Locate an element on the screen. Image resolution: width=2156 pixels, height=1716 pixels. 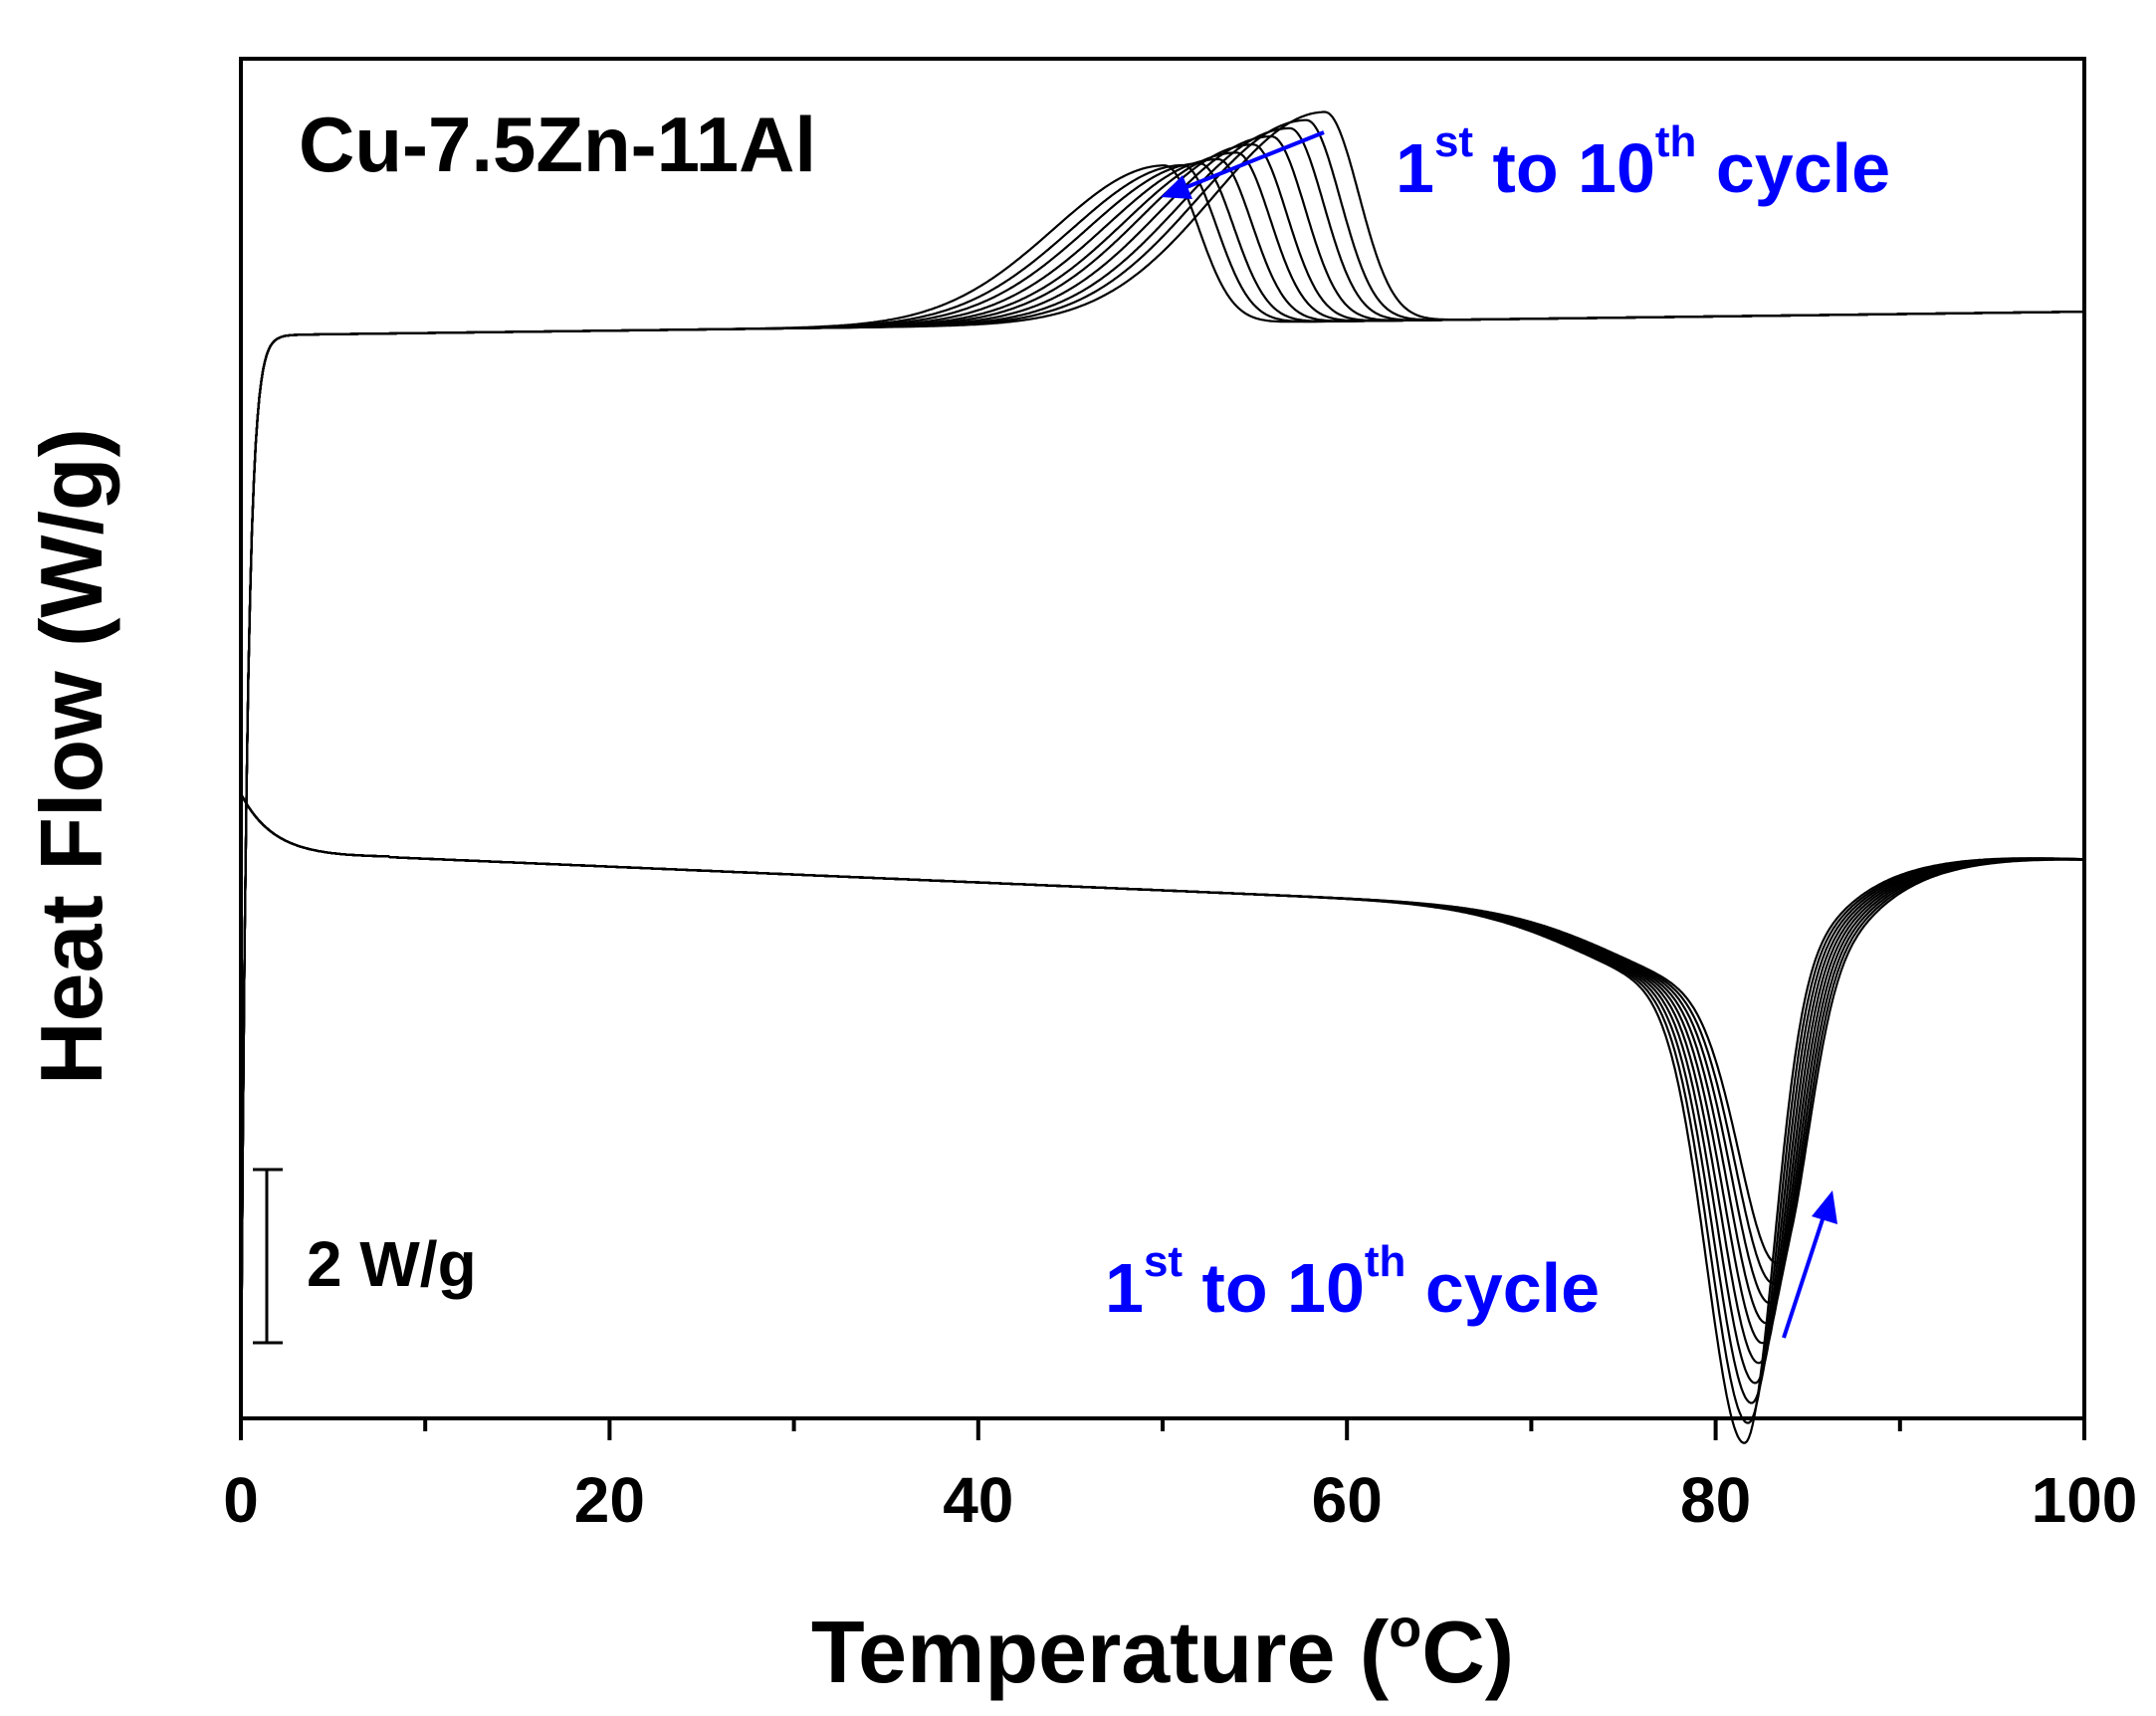
x-axis-title-degree: o is located at coordinates (1405, 1628).